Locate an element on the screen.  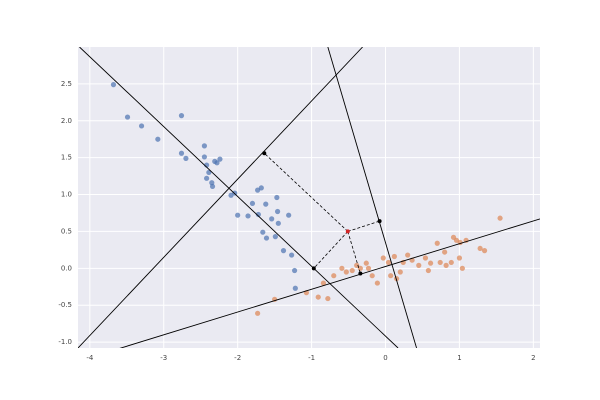
y-tick-label: 0.0 is located at coordinates (66, 268).